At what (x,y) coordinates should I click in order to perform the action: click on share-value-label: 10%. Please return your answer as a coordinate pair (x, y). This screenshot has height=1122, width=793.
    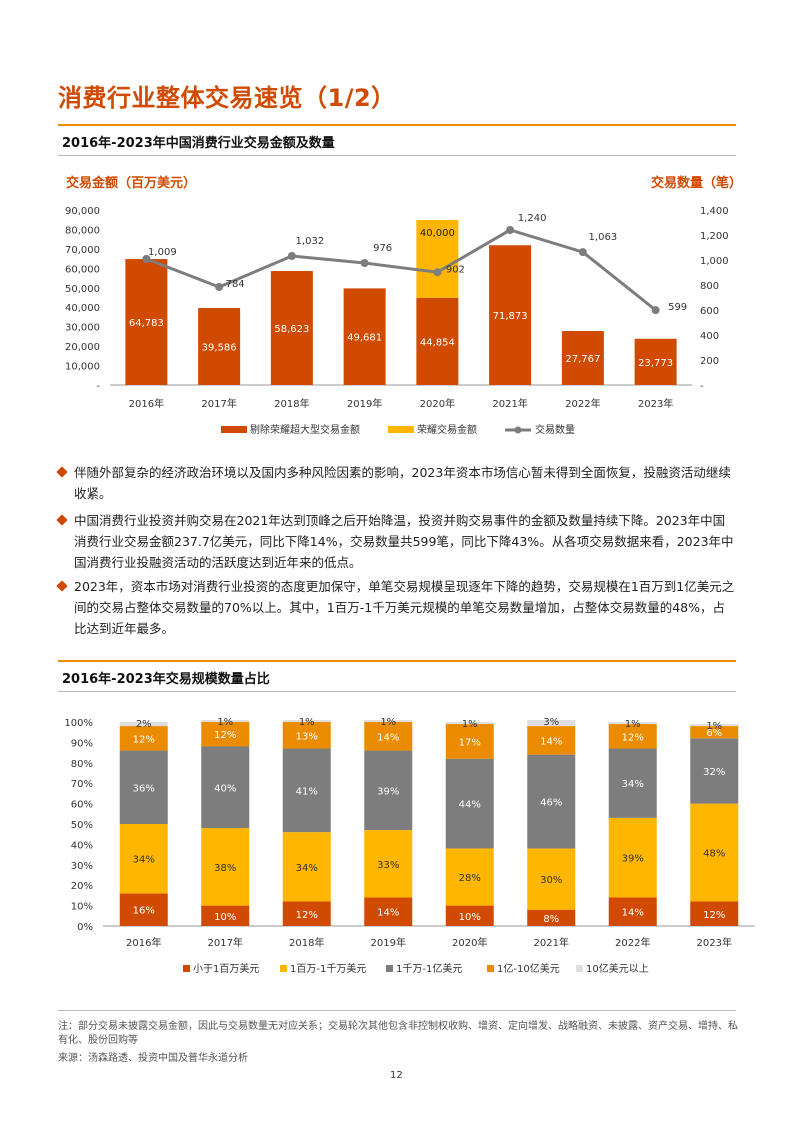
    Looking at the image, I should click on (225, 917).